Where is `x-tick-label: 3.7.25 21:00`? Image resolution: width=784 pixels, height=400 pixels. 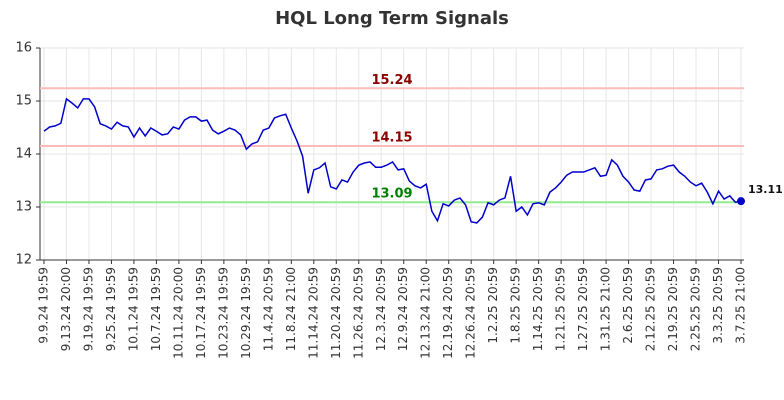
x-tick-label: 3.7.25 21:00 is located at coordinates (741, 305).